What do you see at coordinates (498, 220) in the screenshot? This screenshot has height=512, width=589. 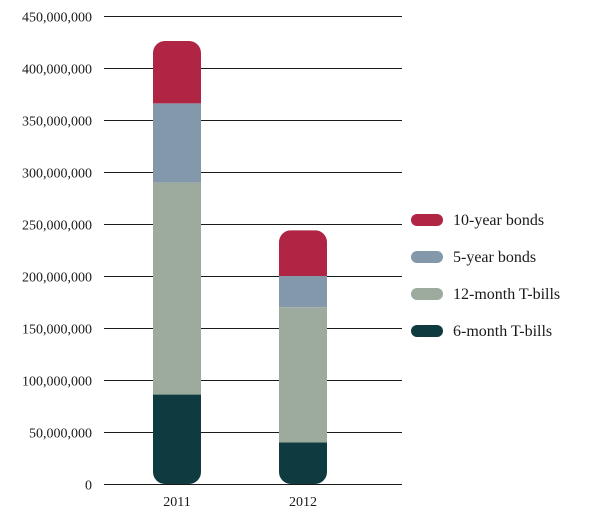 I see `legend-label: 10-year bonds` at bounding box center [498, 220].